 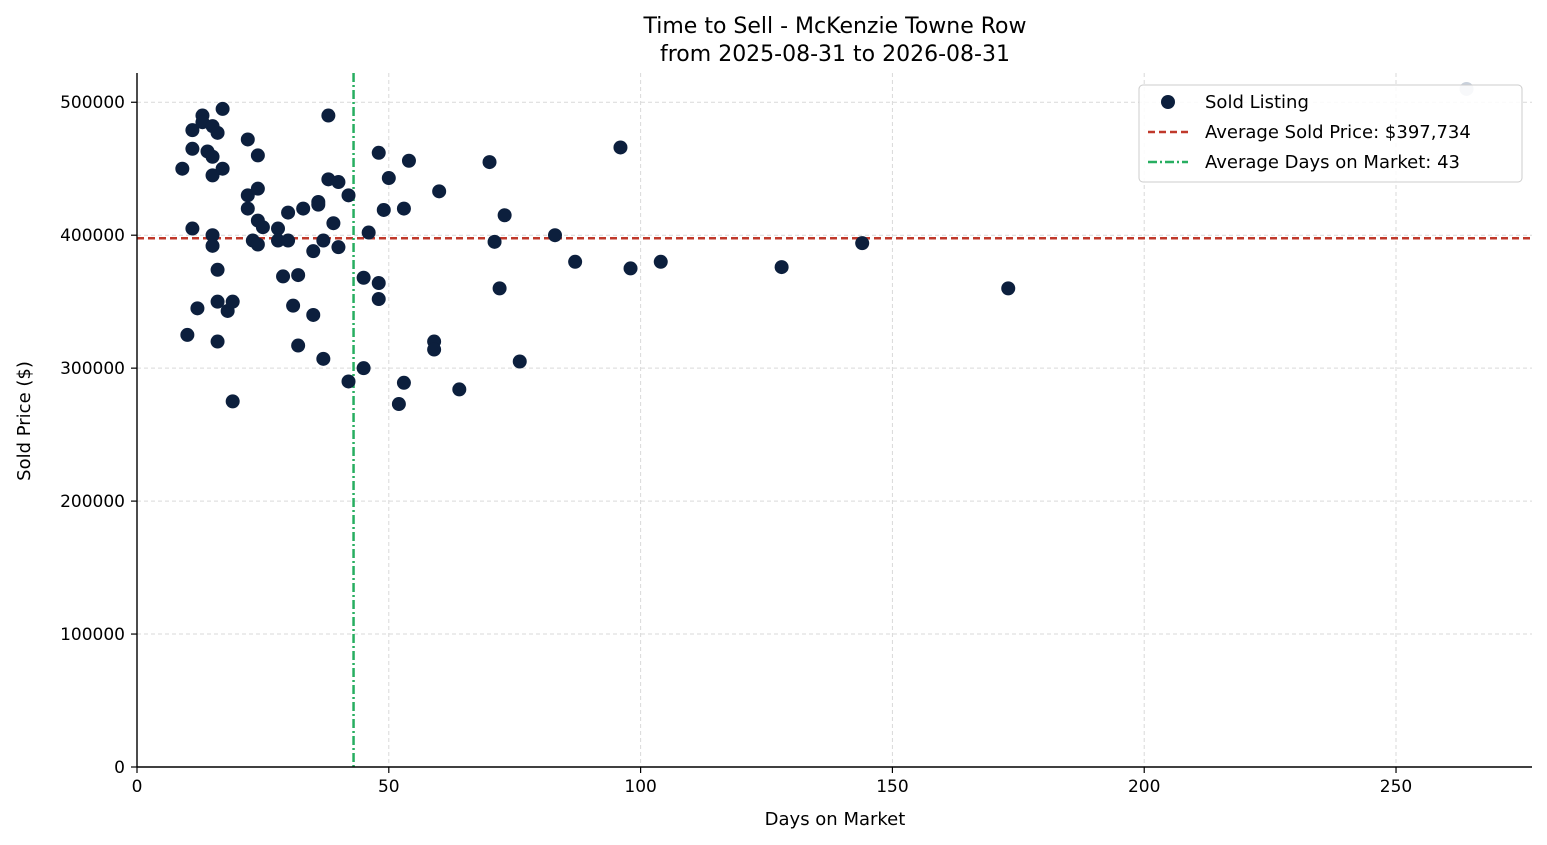 I want to click on x-tick-label: 150, so click(x=892, y=787).